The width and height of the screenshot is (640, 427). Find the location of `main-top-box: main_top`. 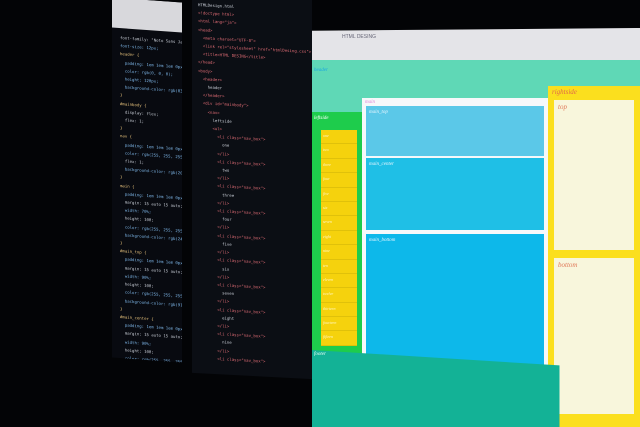

main-top-box: main_top is located at coordinates (455, 131).